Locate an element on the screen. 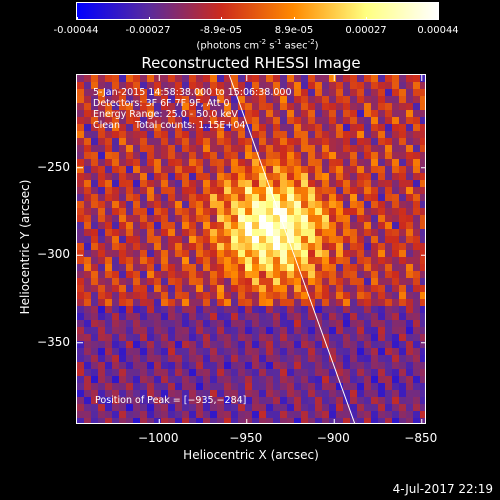 The image size is (500, 500). time-range-text: 5-Jan-2015 14:58:38.000 to 15:06:38.000 is located at coordinates (192, 92).